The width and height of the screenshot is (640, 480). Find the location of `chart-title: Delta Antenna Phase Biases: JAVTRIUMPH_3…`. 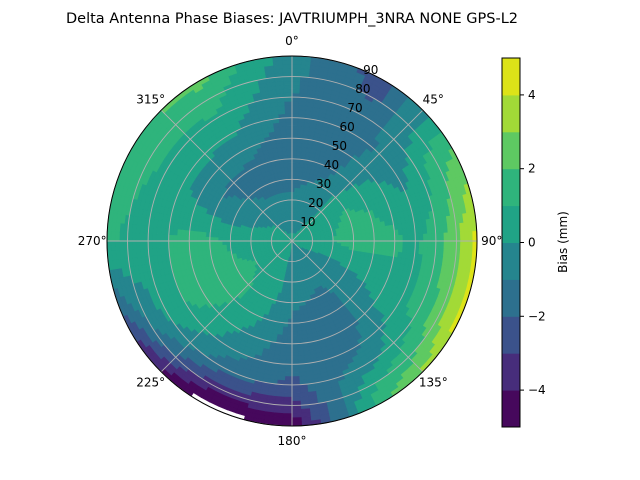

chart-title: Delta Antenna Phase Biases: JAVTRIUMPH_3… is located at coordinates (292, 19).